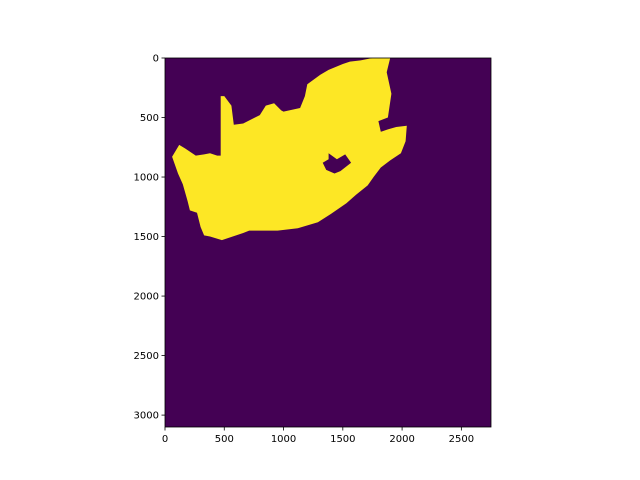 Image resolution: width=640 pixels, height=480 pixels. Describe the element at coordinates (146, 356) in the screenshot. I see `y-tick-label: 2500` at that location.